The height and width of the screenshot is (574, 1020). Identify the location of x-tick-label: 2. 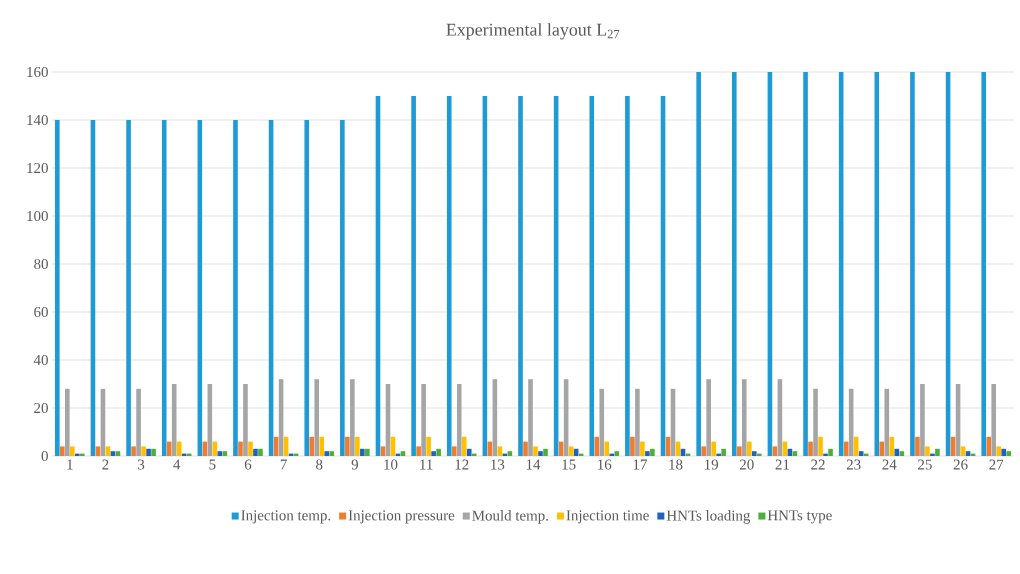
(105, 464).